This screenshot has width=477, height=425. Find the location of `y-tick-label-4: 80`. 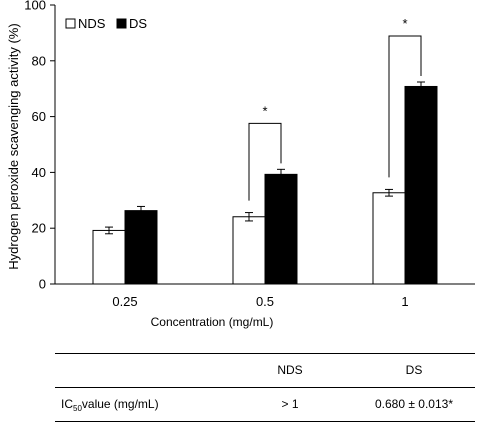

y-tick-label-4: 80 is located at coordinates (39, 60).